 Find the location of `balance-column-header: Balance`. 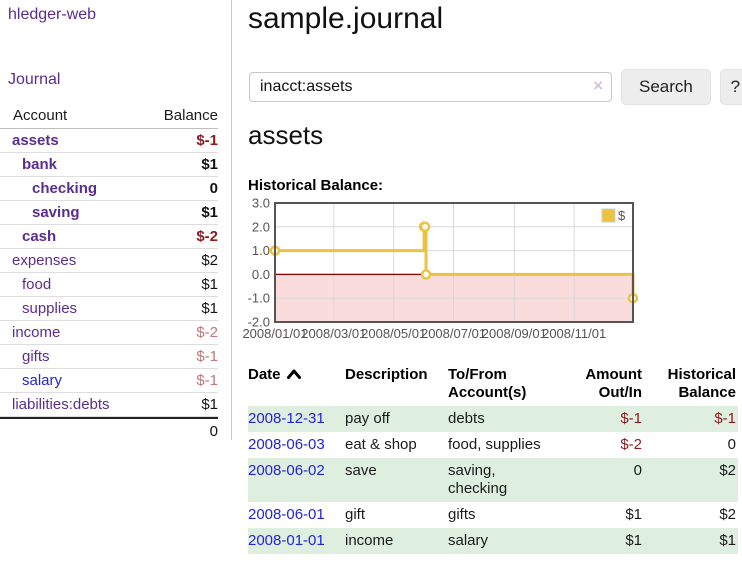

balance-column-header: Balance is located at coordinates (190, 115).